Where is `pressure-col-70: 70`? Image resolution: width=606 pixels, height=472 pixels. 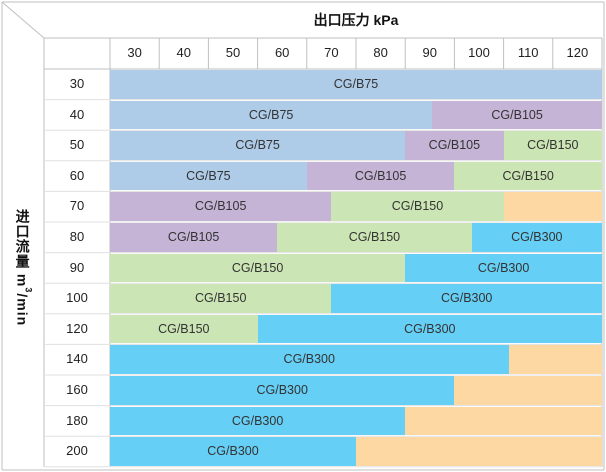
pressure-col-70: 70 is located at coordinates (331, 52).